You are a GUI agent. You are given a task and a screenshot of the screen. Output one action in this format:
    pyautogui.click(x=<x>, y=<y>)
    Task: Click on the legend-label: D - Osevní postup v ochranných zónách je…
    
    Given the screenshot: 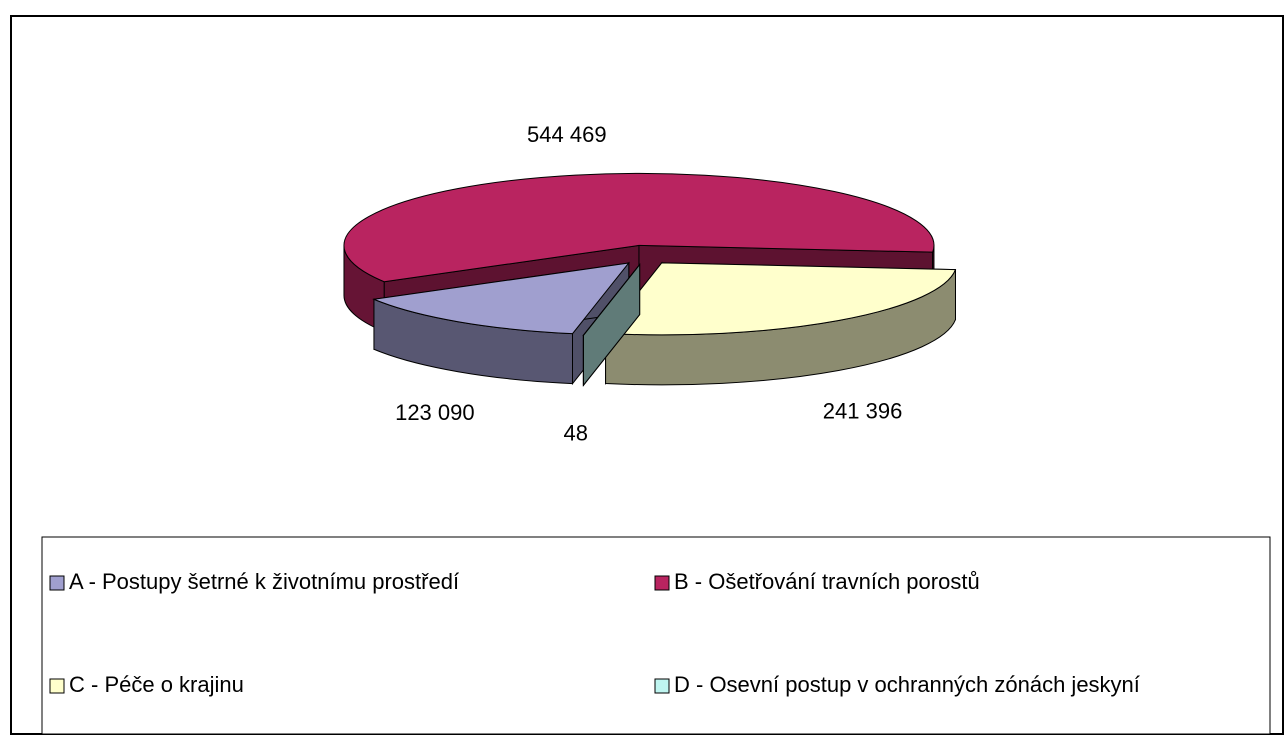 What is the action you would take?
    pyautogui.click(x=907, y=684)
    